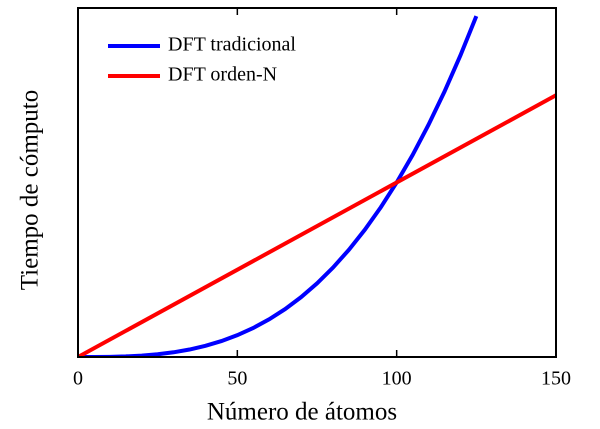 The width and height of the screenshot is (600, 429). Describe the element at coordinates (30, 190) in the screenshot. I see `y-axis-label: Tiempo de cómputo` at that location.